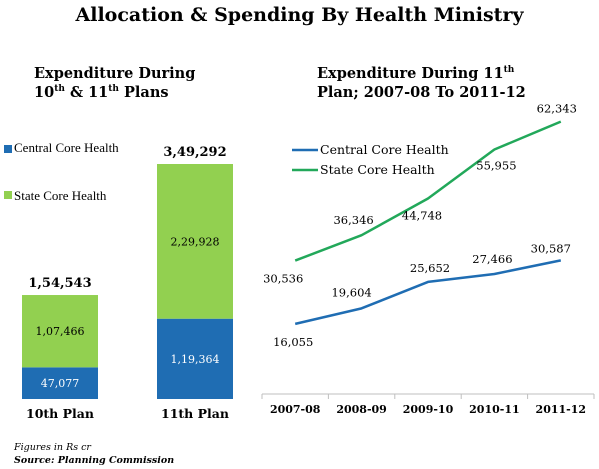 The width and height of the screenshot is (599, 469). Describe the element at coordinates (353, 220) in the screenshot. I see `line-data-label: 36,346` at that location.